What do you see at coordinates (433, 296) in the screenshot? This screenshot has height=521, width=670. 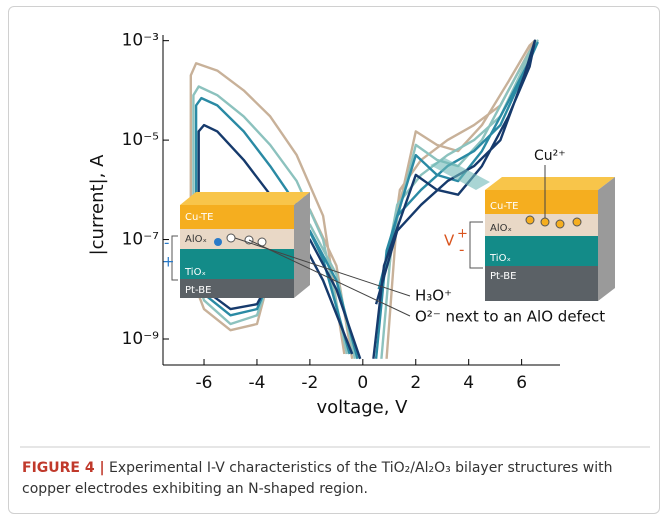 I see `annotation: H₃O⁺` at bounding box center [433, 296].